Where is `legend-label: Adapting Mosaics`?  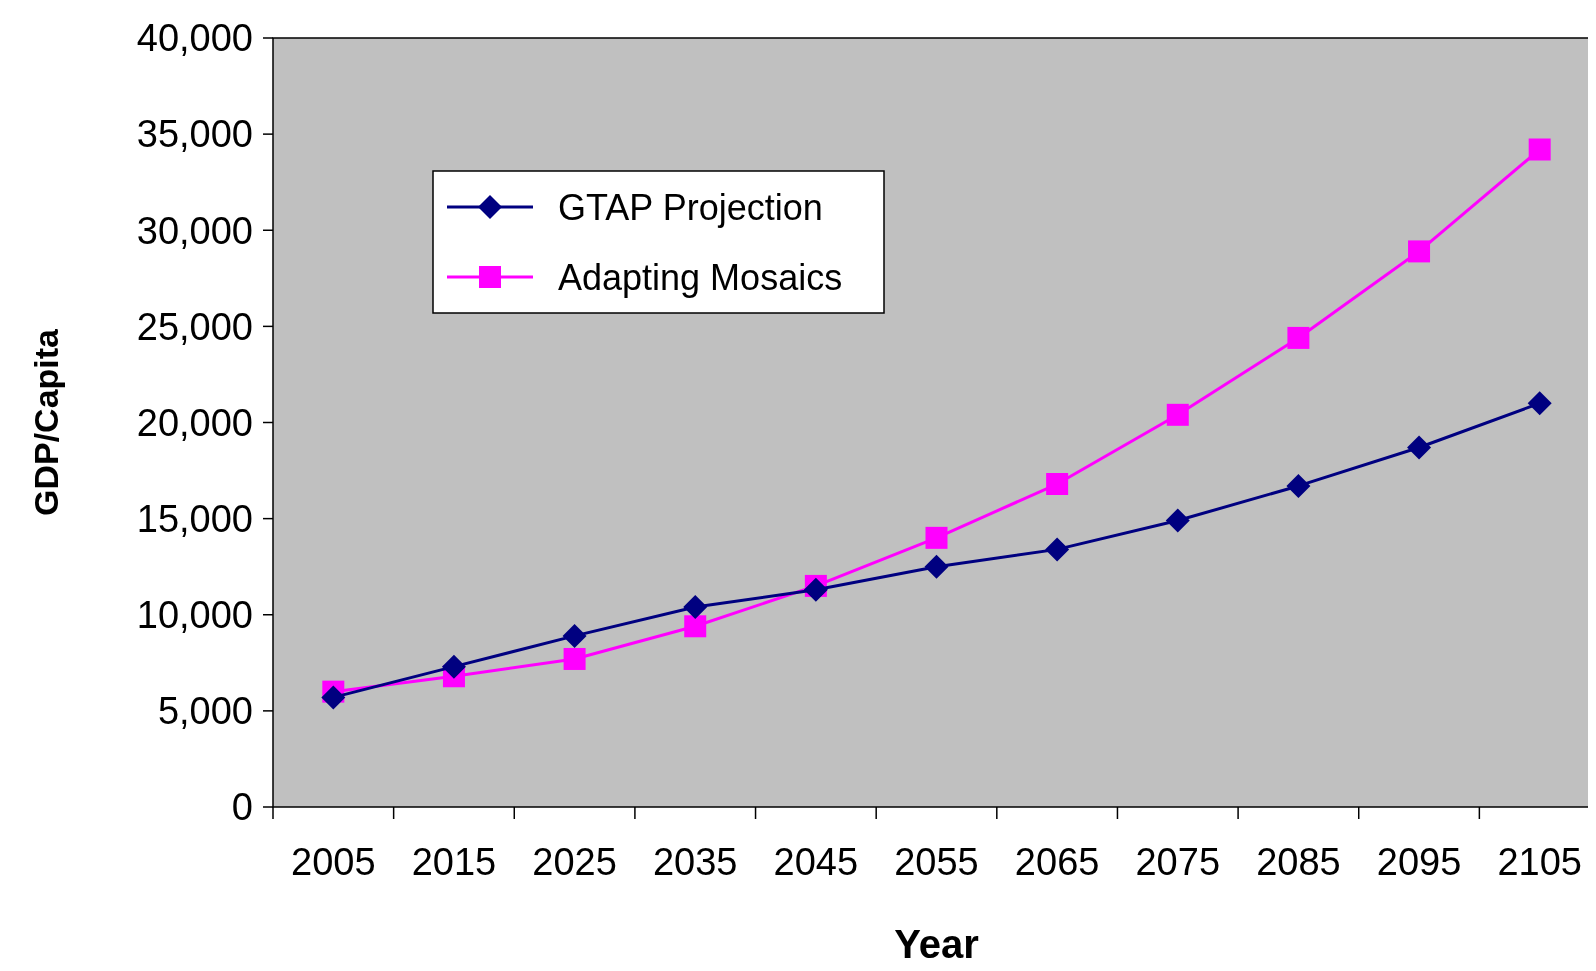 legend-label: Adapting Mosaics is located at coordinates (700, 277).